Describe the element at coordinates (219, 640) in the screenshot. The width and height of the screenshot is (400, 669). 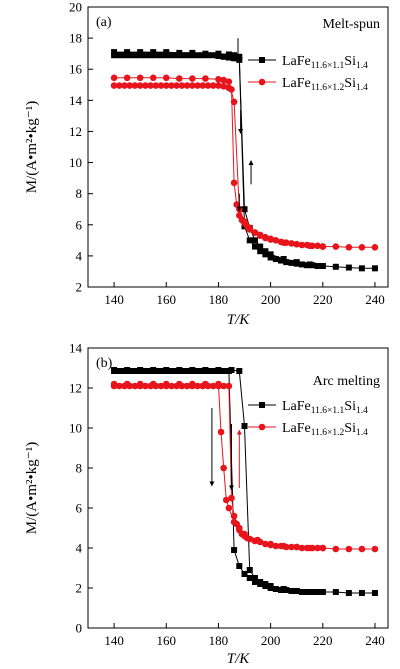
I see `x-tick-label: 180` at that location.